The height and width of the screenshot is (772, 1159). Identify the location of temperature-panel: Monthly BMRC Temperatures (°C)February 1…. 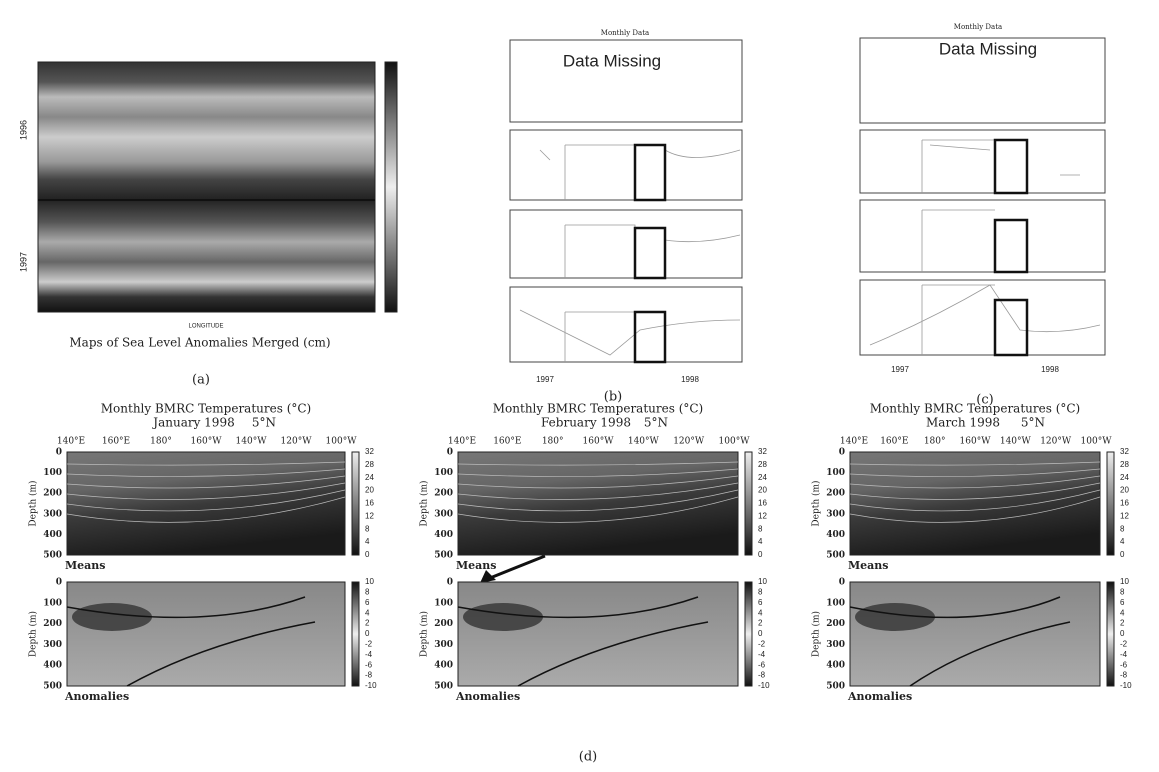
(595, 553).